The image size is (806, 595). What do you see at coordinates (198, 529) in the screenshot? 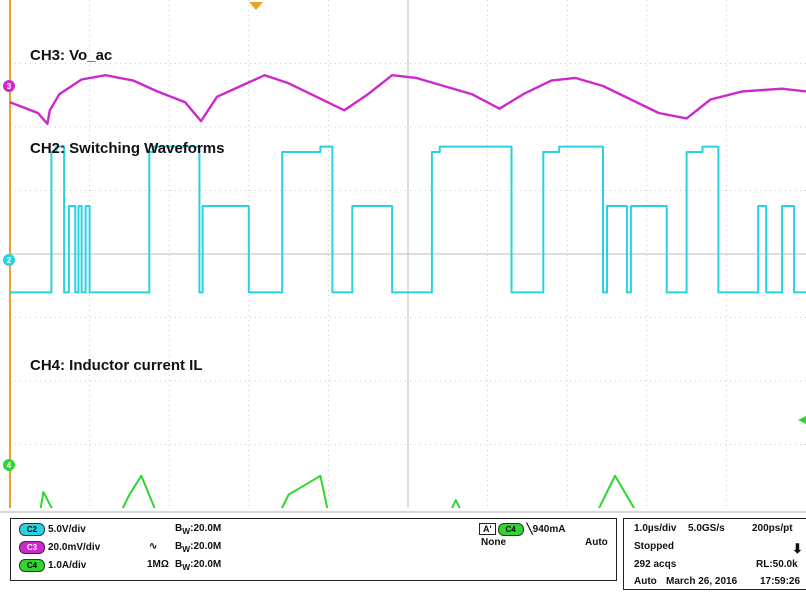
I see `ch2-bandwidth: BW:20.0M` at bounding box center [198, 529].